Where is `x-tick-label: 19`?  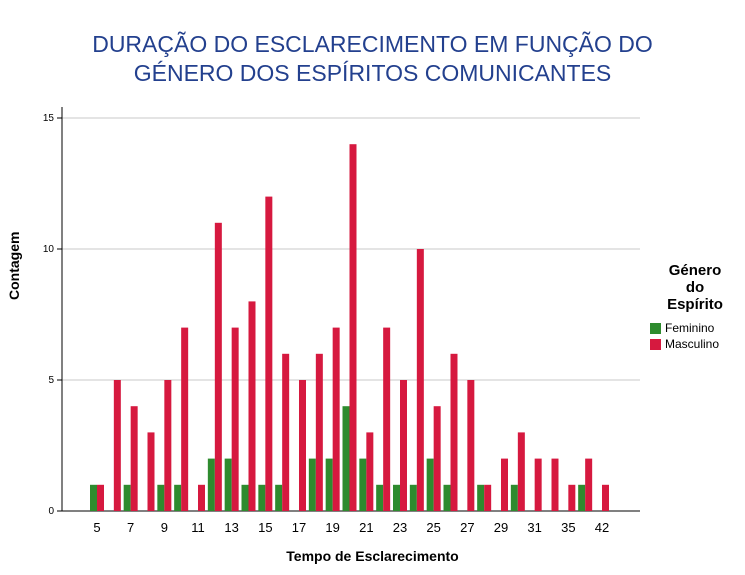
x-tick-label: 19 is located at coordinates (332, 527).